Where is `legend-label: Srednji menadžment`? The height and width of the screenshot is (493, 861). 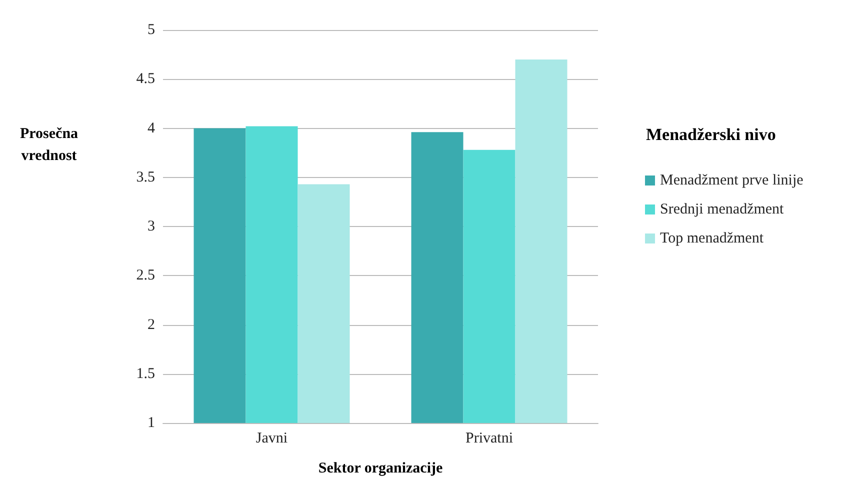 legend-label: Srednji menadžment is located at coordinates (722, 210).